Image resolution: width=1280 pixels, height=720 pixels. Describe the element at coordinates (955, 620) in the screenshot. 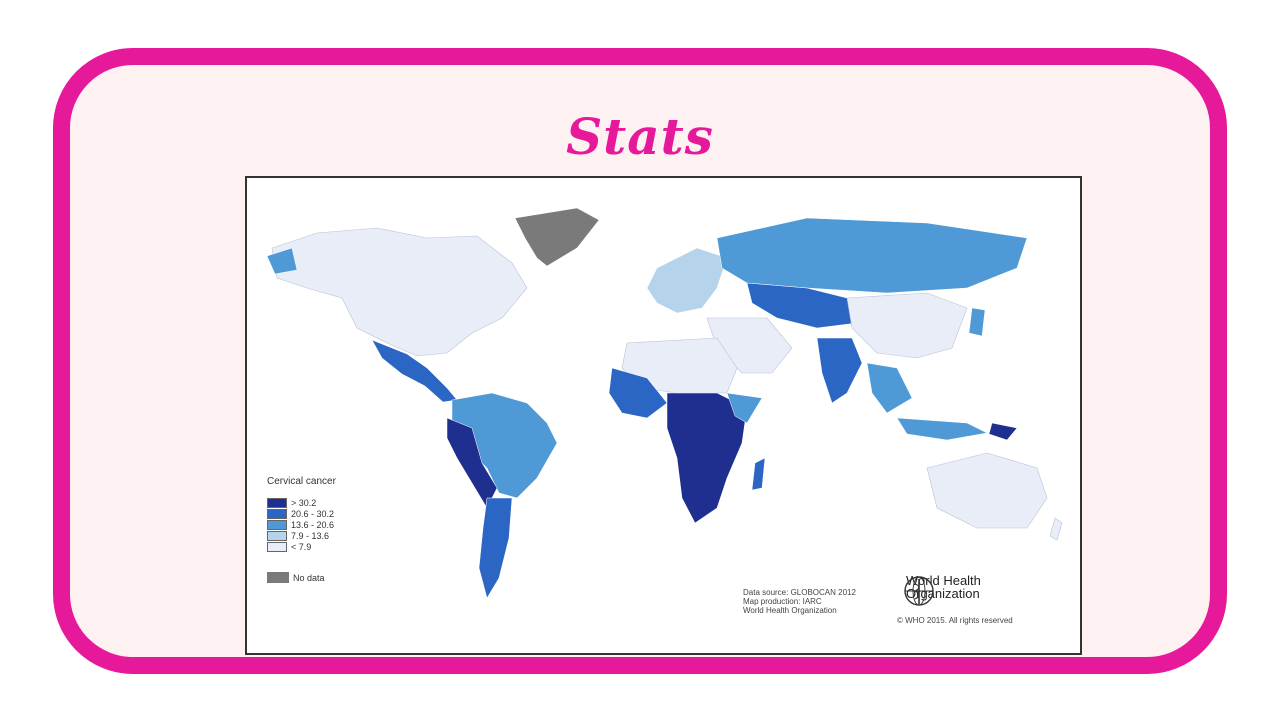

I see `copyright: © WHO 2015. All rights reserved` at that location.